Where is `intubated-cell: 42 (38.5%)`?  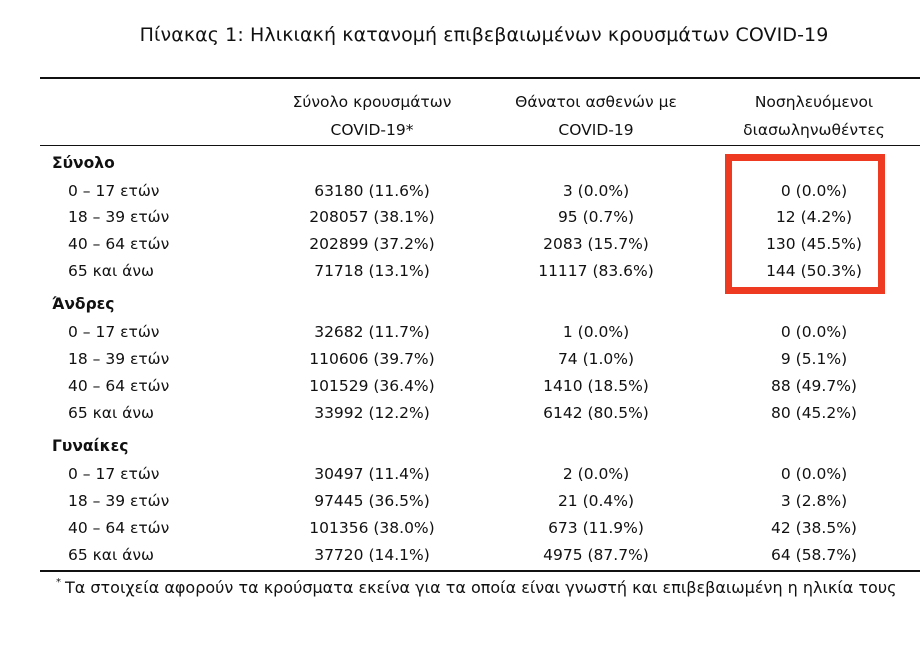 intubated-cell: 42 (38.5%) is located at coordinates (814, 528).